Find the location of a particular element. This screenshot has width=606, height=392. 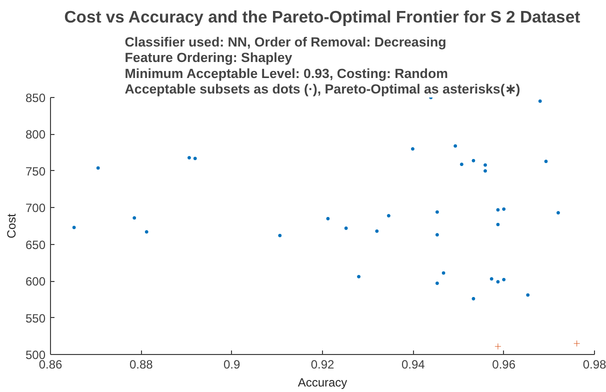

x-tick-label: 0.96 is located at coordinates (504, 365).